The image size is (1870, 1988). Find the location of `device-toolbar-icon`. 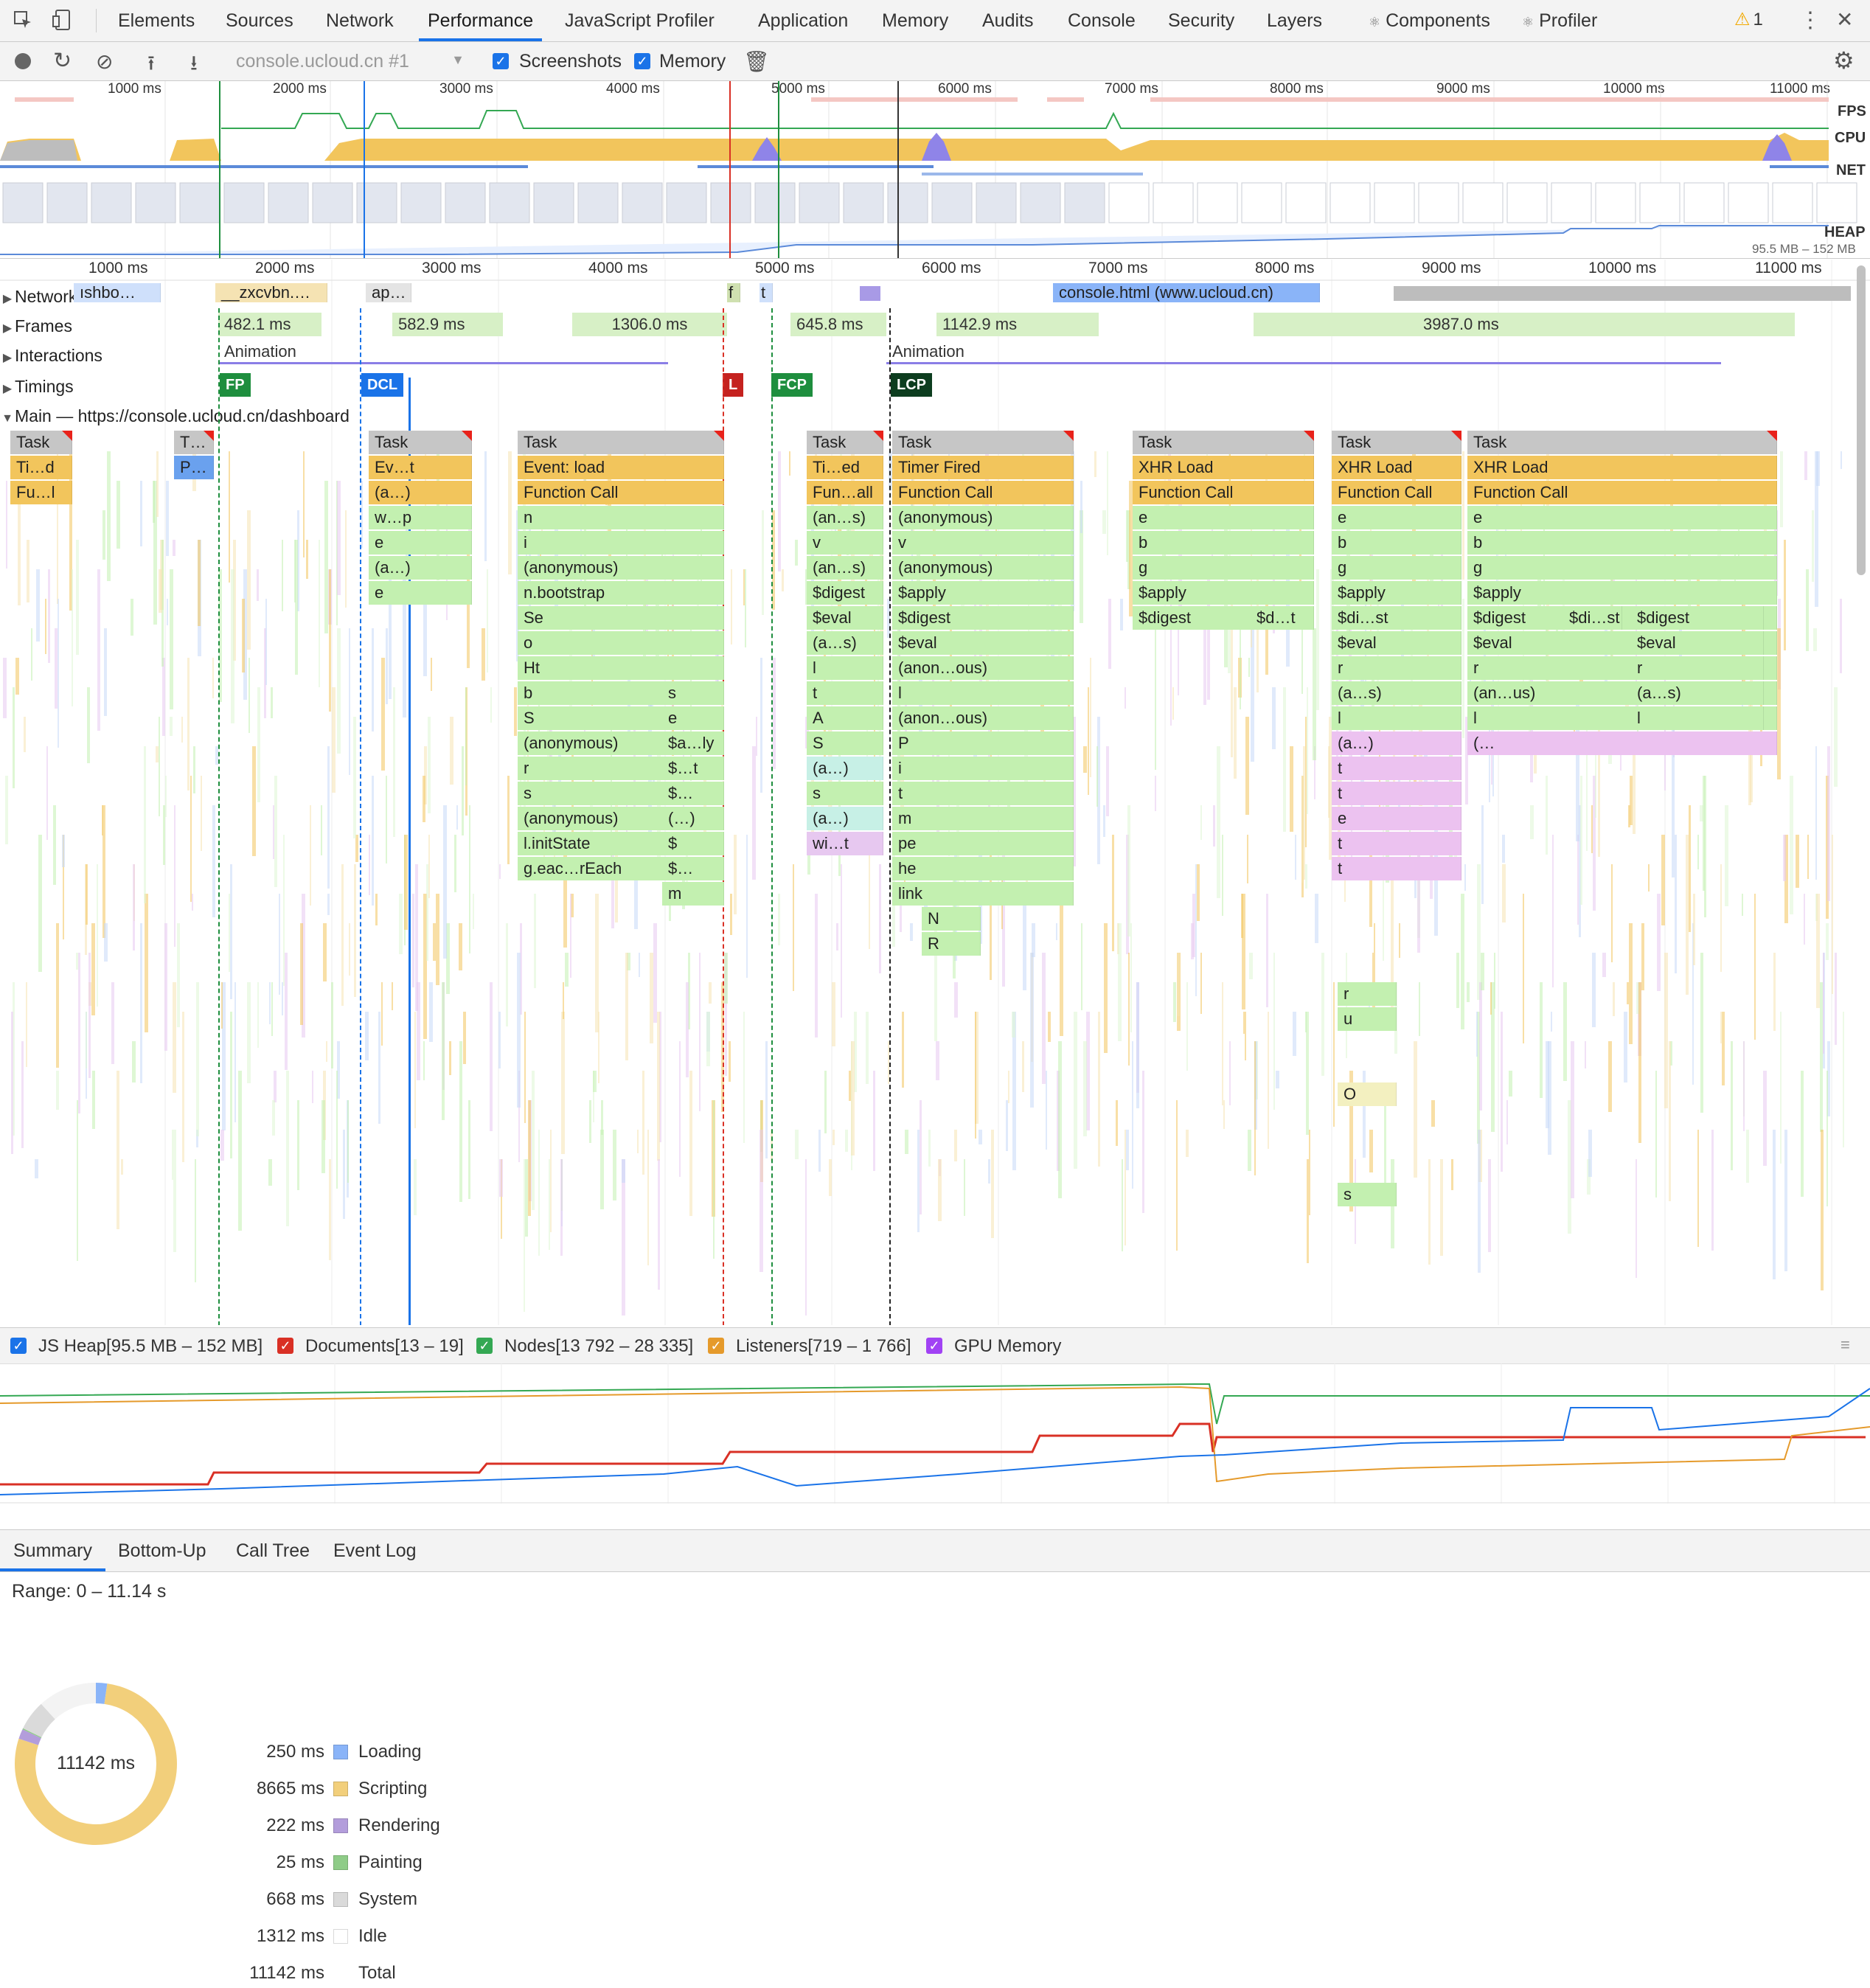

device-toolbar-icon is located at coordinates (63, 20).